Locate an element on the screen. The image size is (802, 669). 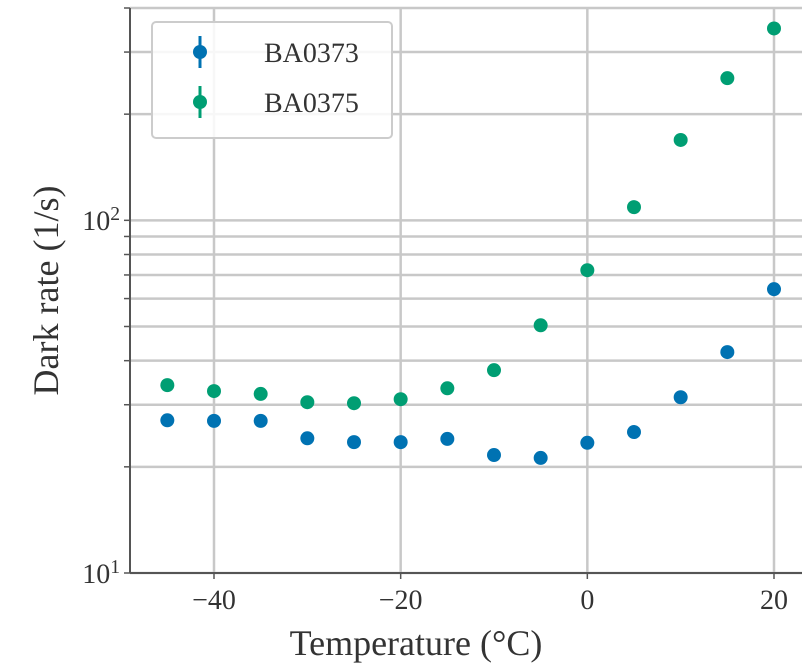
x-tick-label: 20 is located at coordinates (774, 600).